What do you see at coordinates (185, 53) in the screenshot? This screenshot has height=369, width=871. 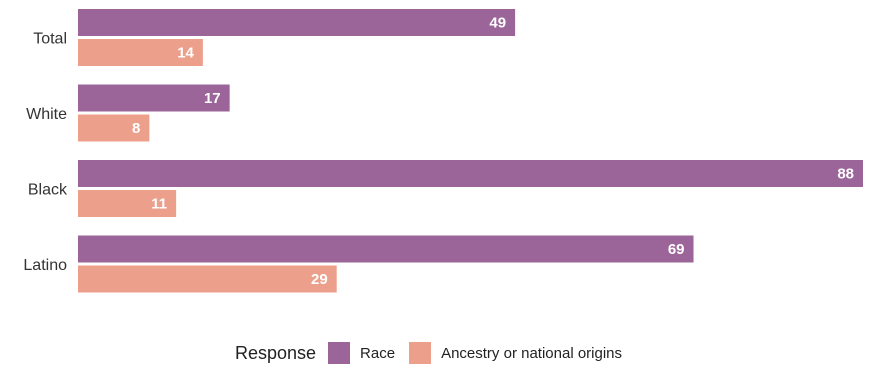 I see `bar-value-label: 14` at bounding box center [185, 53].